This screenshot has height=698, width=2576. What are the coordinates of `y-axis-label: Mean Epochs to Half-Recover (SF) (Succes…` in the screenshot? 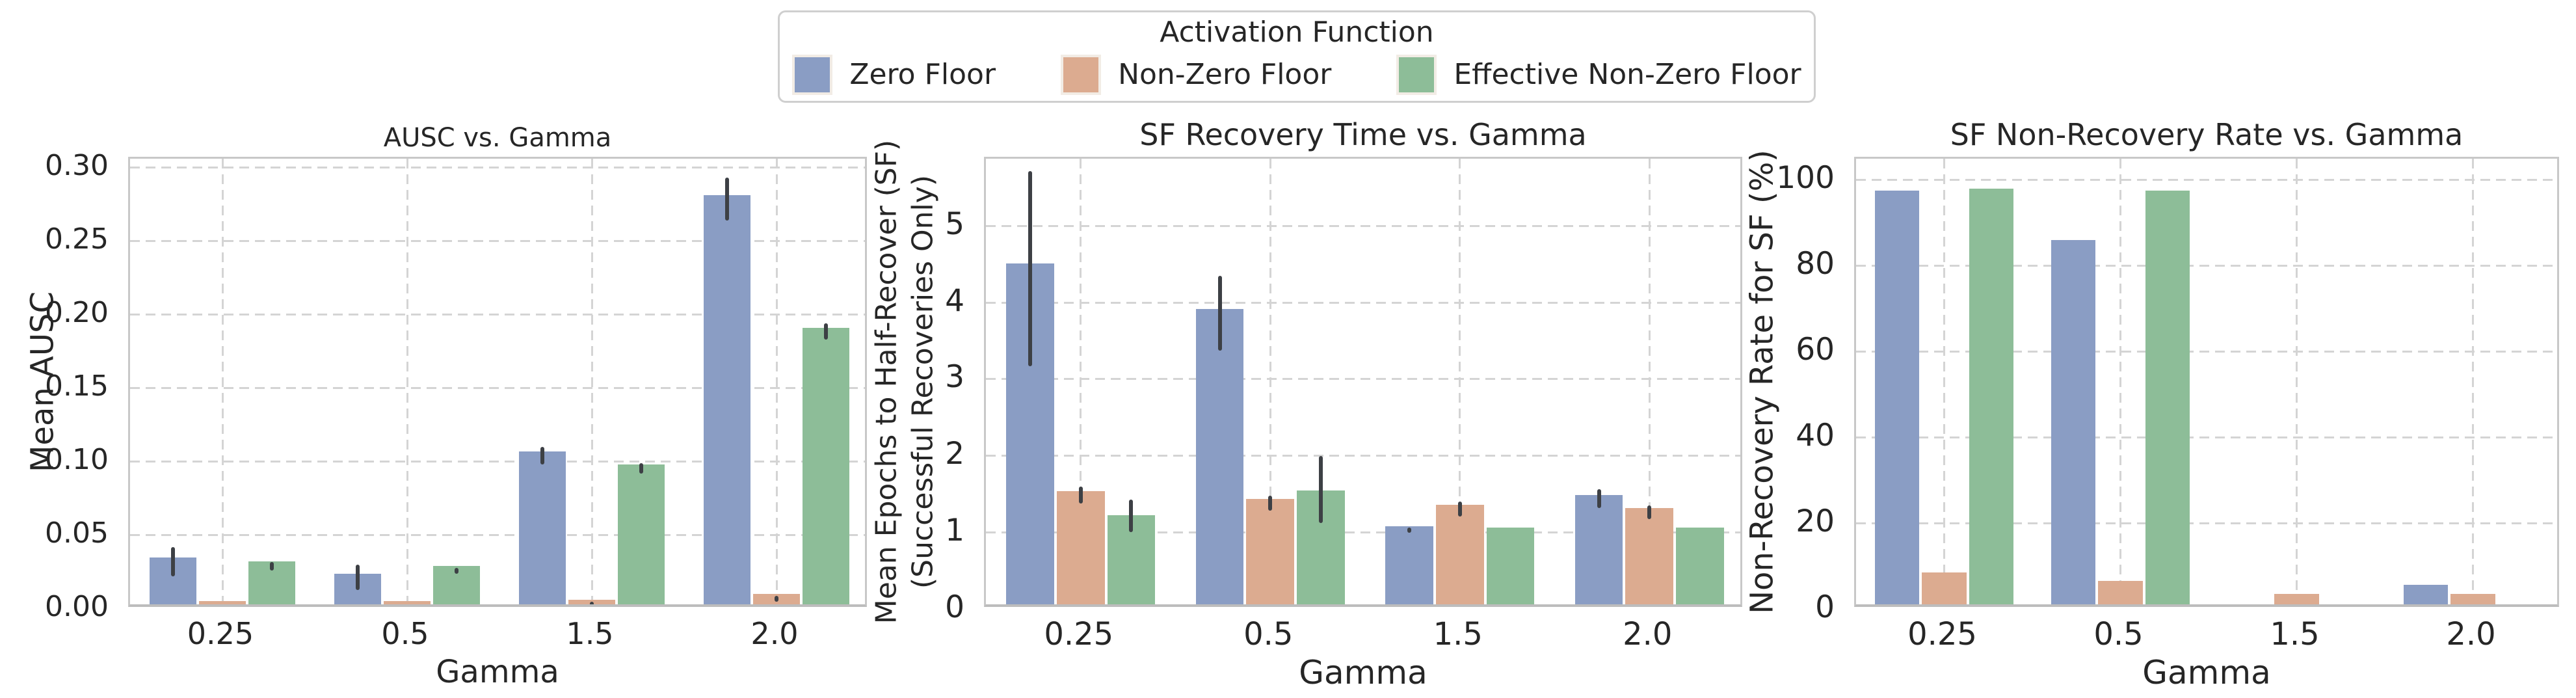 It's located at (905, 381).